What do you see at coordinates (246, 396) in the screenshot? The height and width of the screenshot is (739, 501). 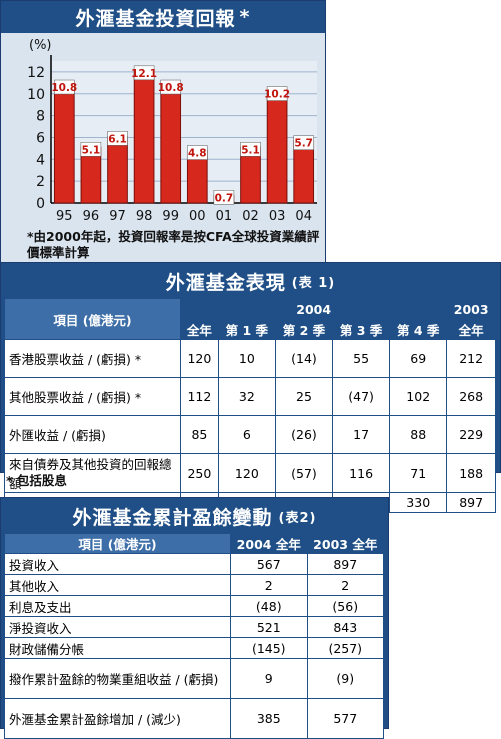 I see `table-cell: 32` at bounding box center [246, 396].